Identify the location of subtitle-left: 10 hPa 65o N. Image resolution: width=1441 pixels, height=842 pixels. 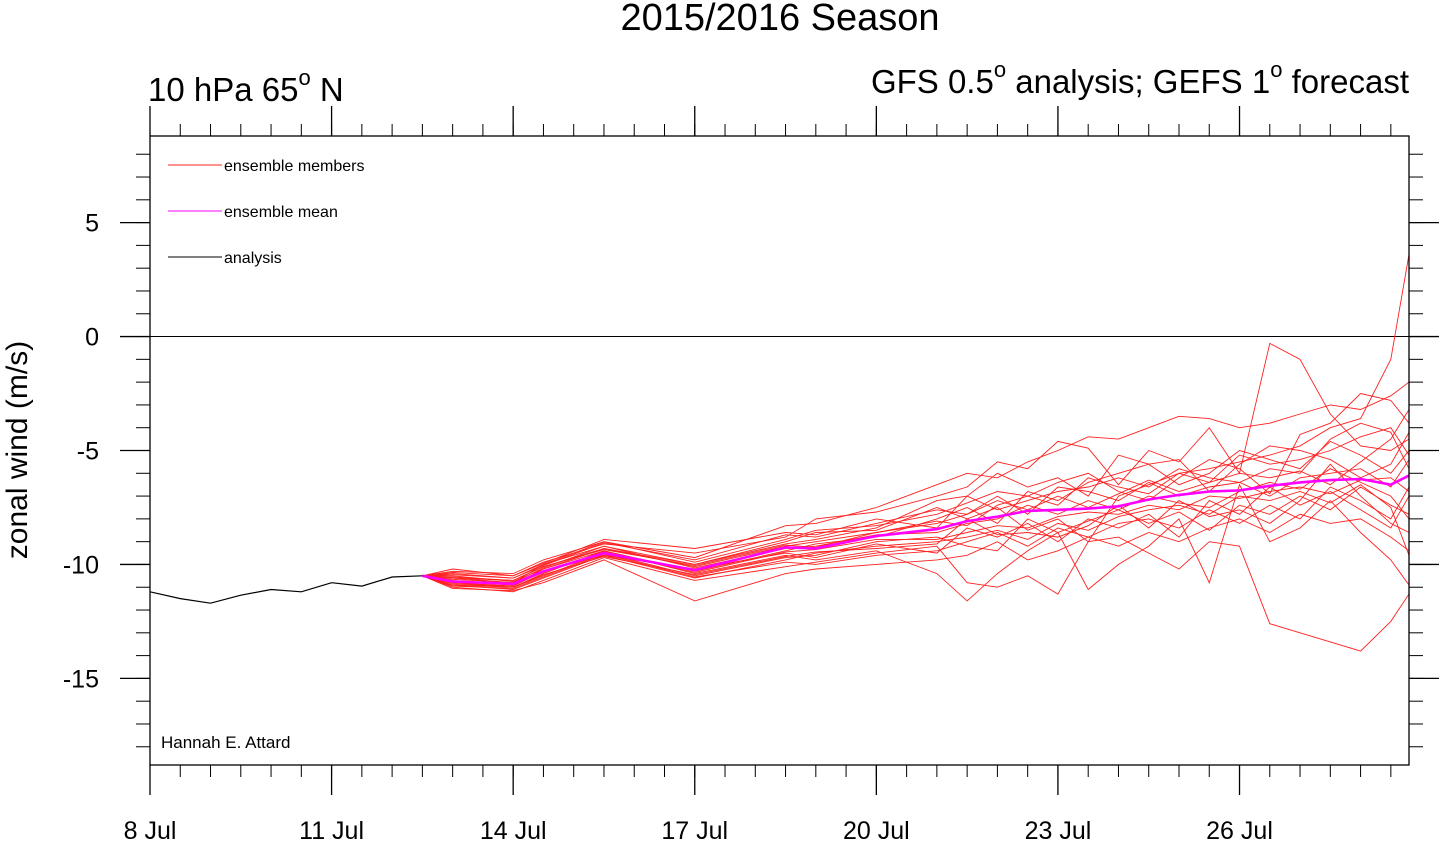
(246, 86).